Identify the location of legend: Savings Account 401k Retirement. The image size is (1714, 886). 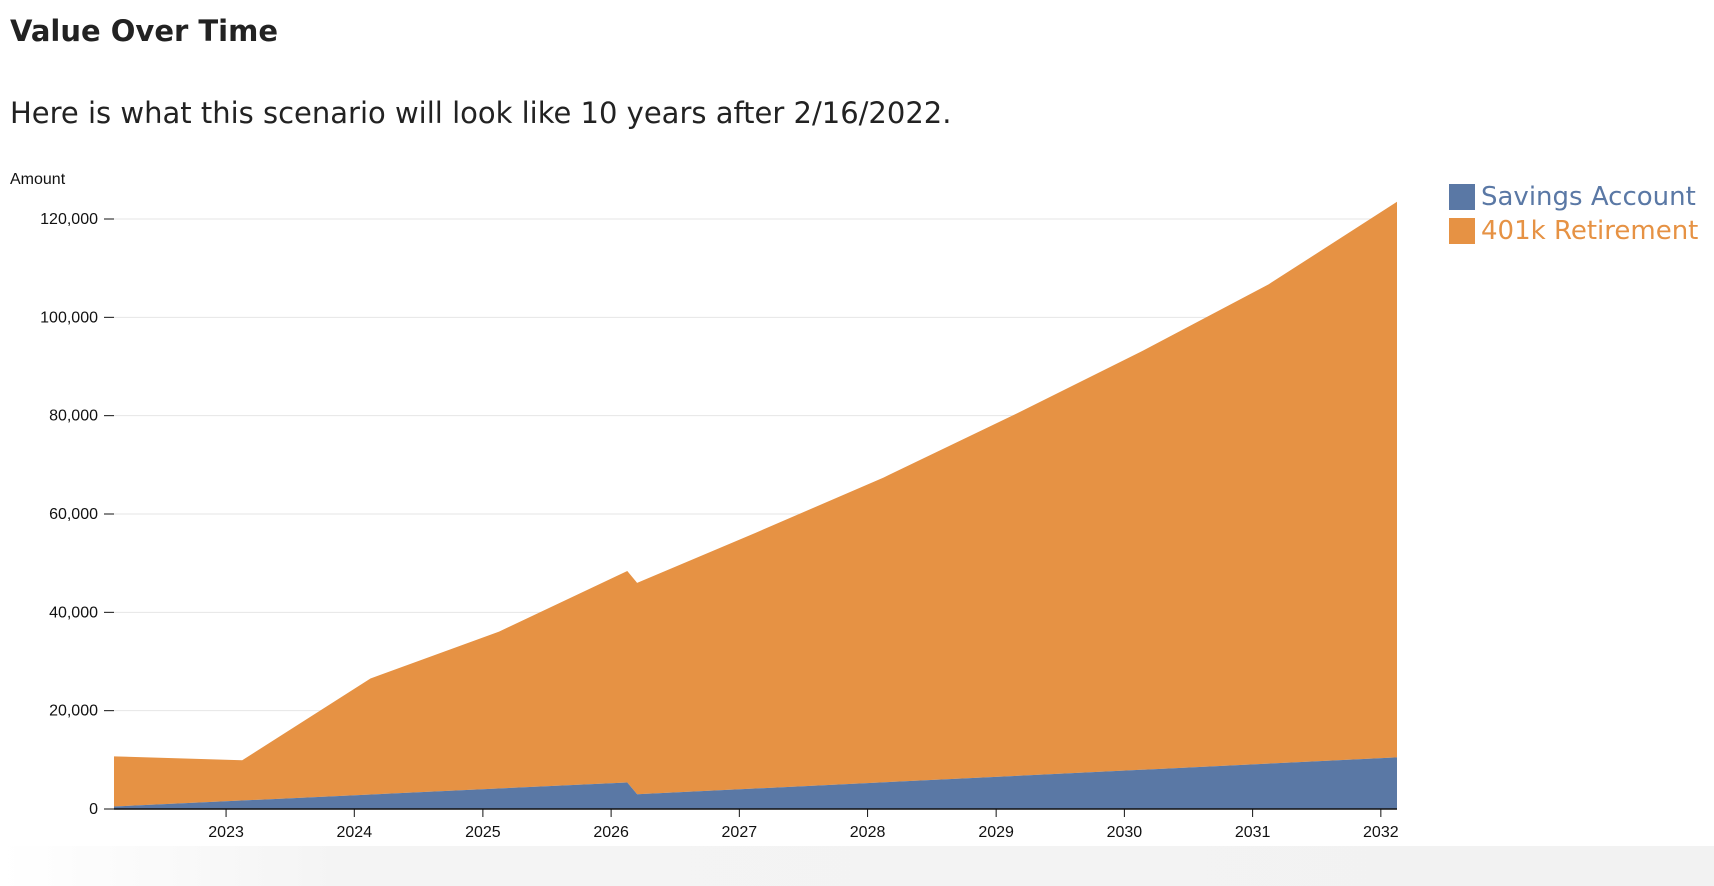
(1573, 214).